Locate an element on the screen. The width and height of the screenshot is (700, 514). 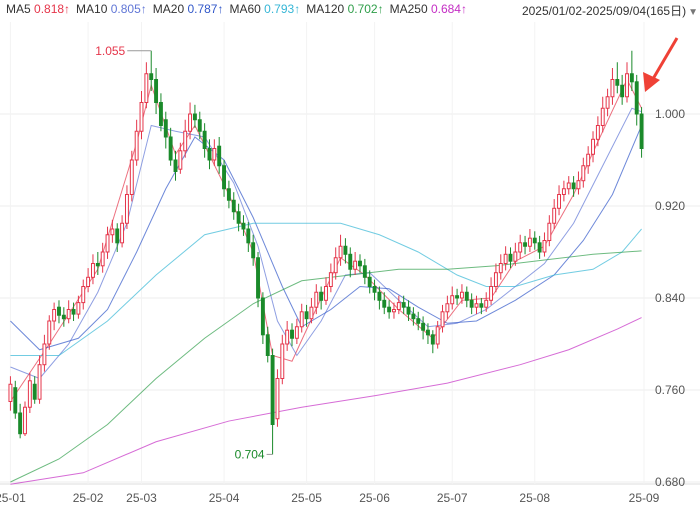
legend-value: 0.793↑ is located at coordinates (282, 9).